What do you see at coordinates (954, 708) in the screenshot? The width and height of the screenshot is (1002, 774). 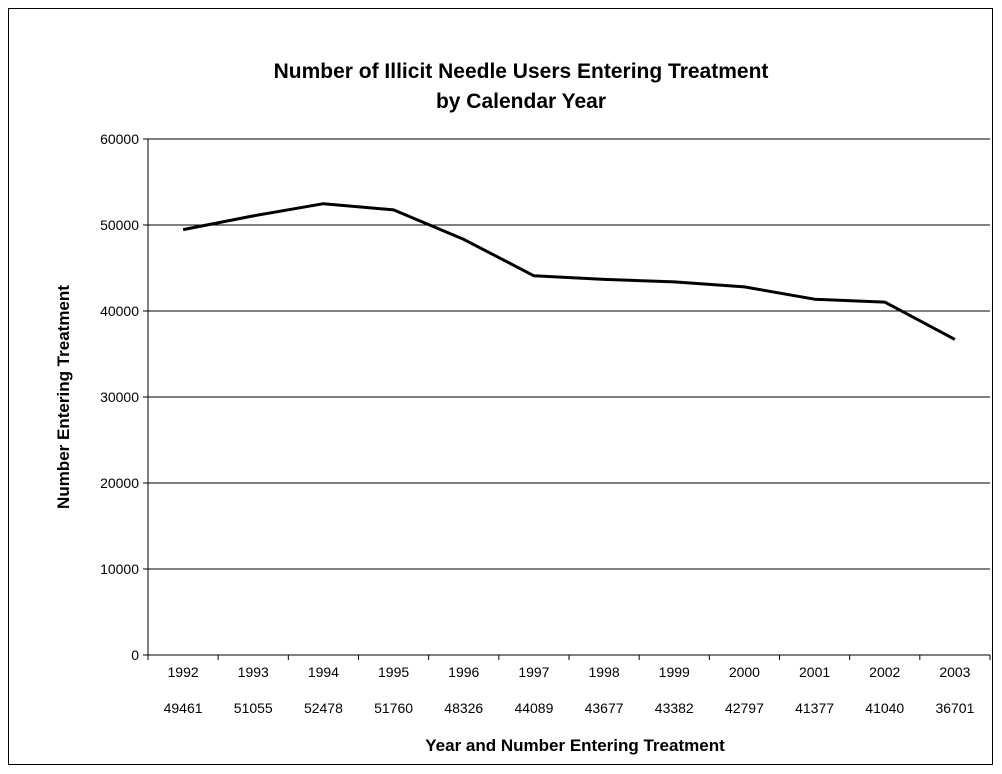 I see `x-value-label-2003: 36701` at bounding box center [954, 708].